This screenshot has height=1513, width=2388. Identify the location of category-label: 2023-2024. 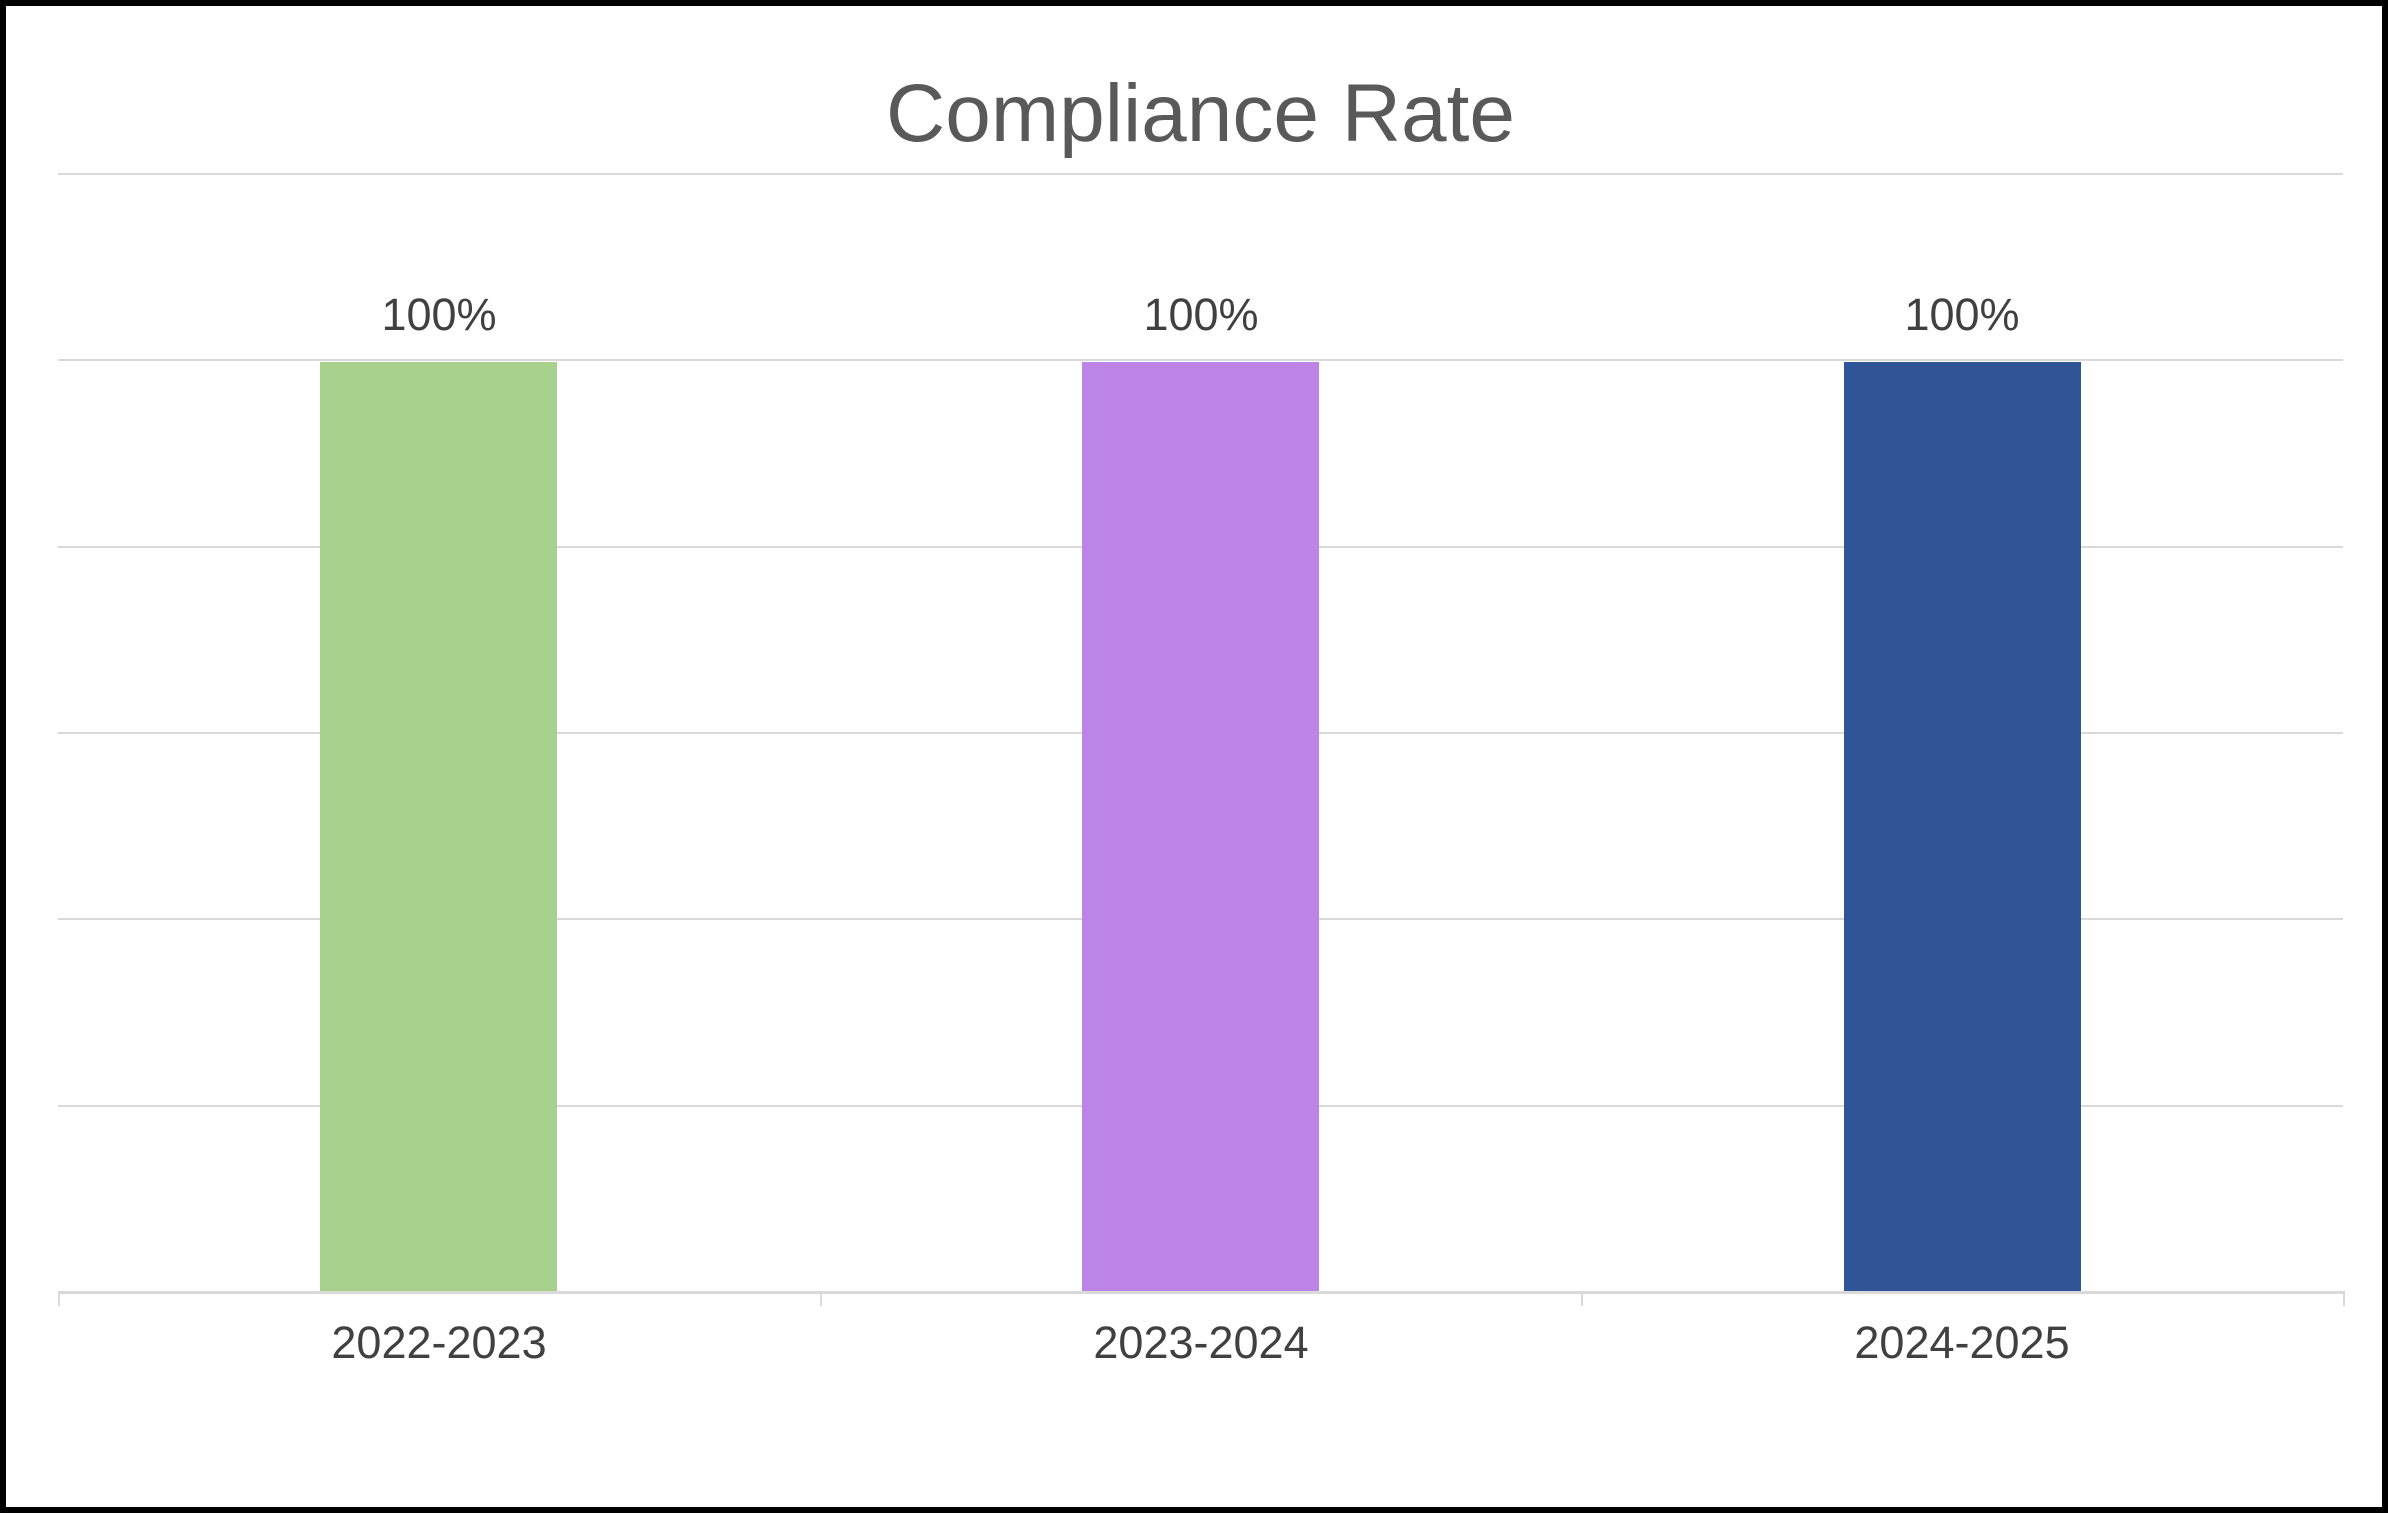
(1201, 1342).